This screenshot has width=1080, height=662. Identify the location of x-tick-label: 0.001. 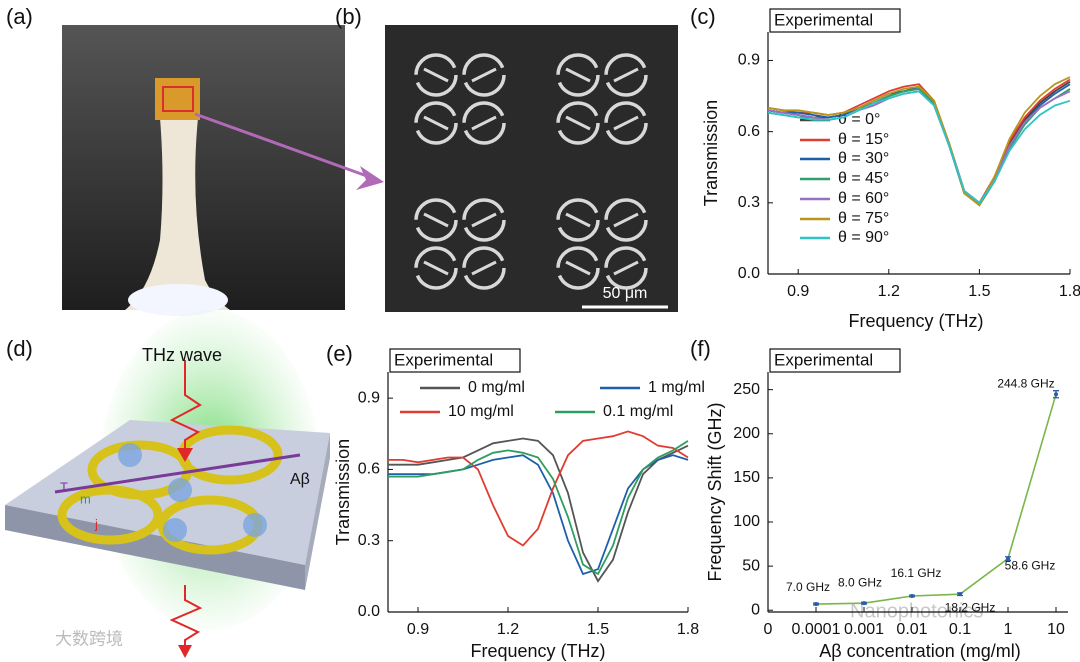
(864, 629).